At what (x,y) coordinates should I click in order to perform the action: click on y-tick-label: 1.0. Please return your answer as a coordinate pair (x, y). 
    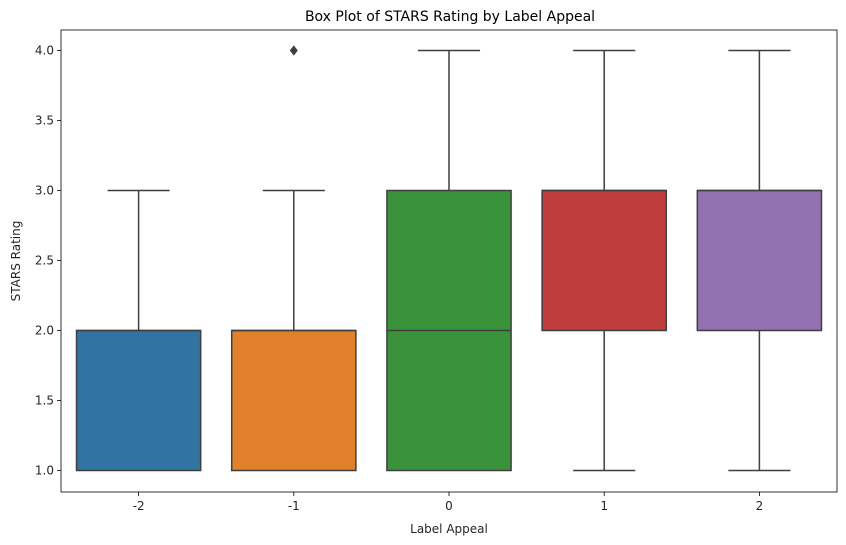
    Looking at the image, I should click on (44, 471).